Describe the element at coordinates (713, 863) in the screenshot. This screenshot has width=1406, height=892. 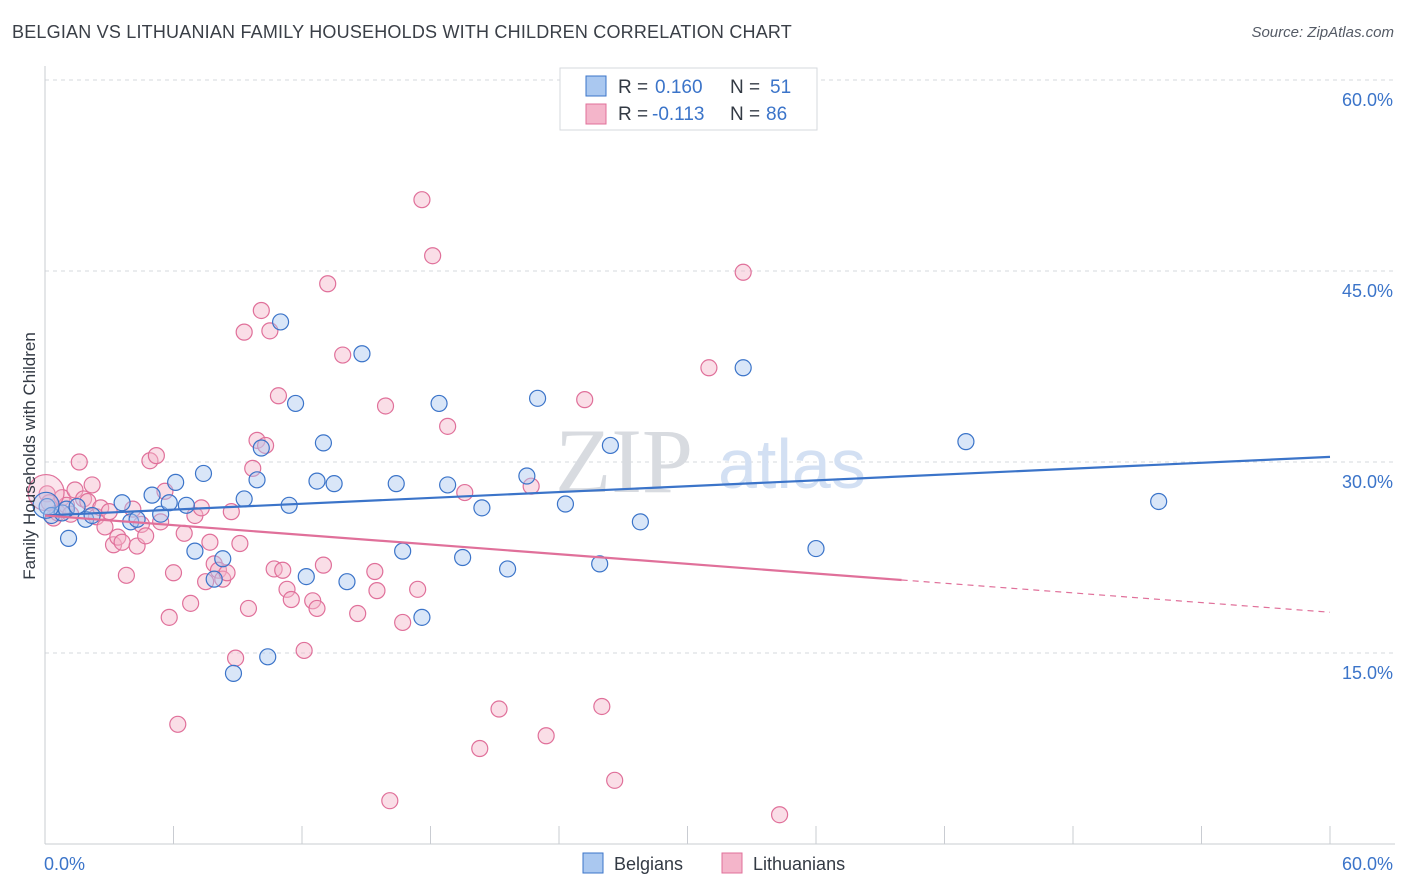
I see `series-legend: Belgians Lithuanians` at that location.